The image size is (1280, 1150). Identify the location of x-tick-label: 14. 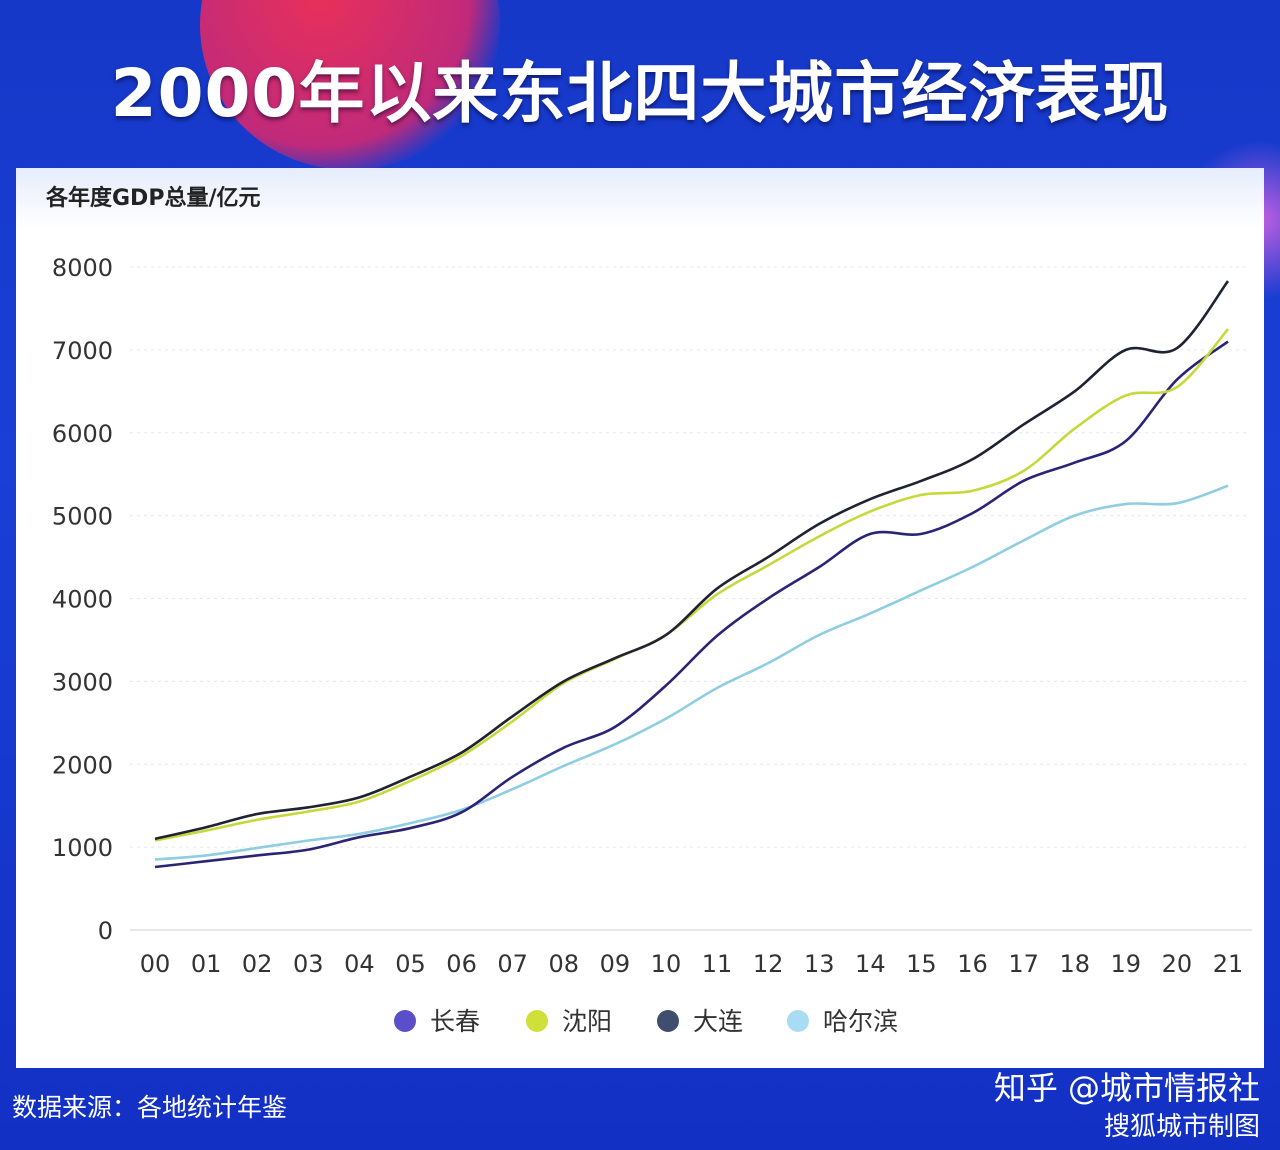
(870, 964).